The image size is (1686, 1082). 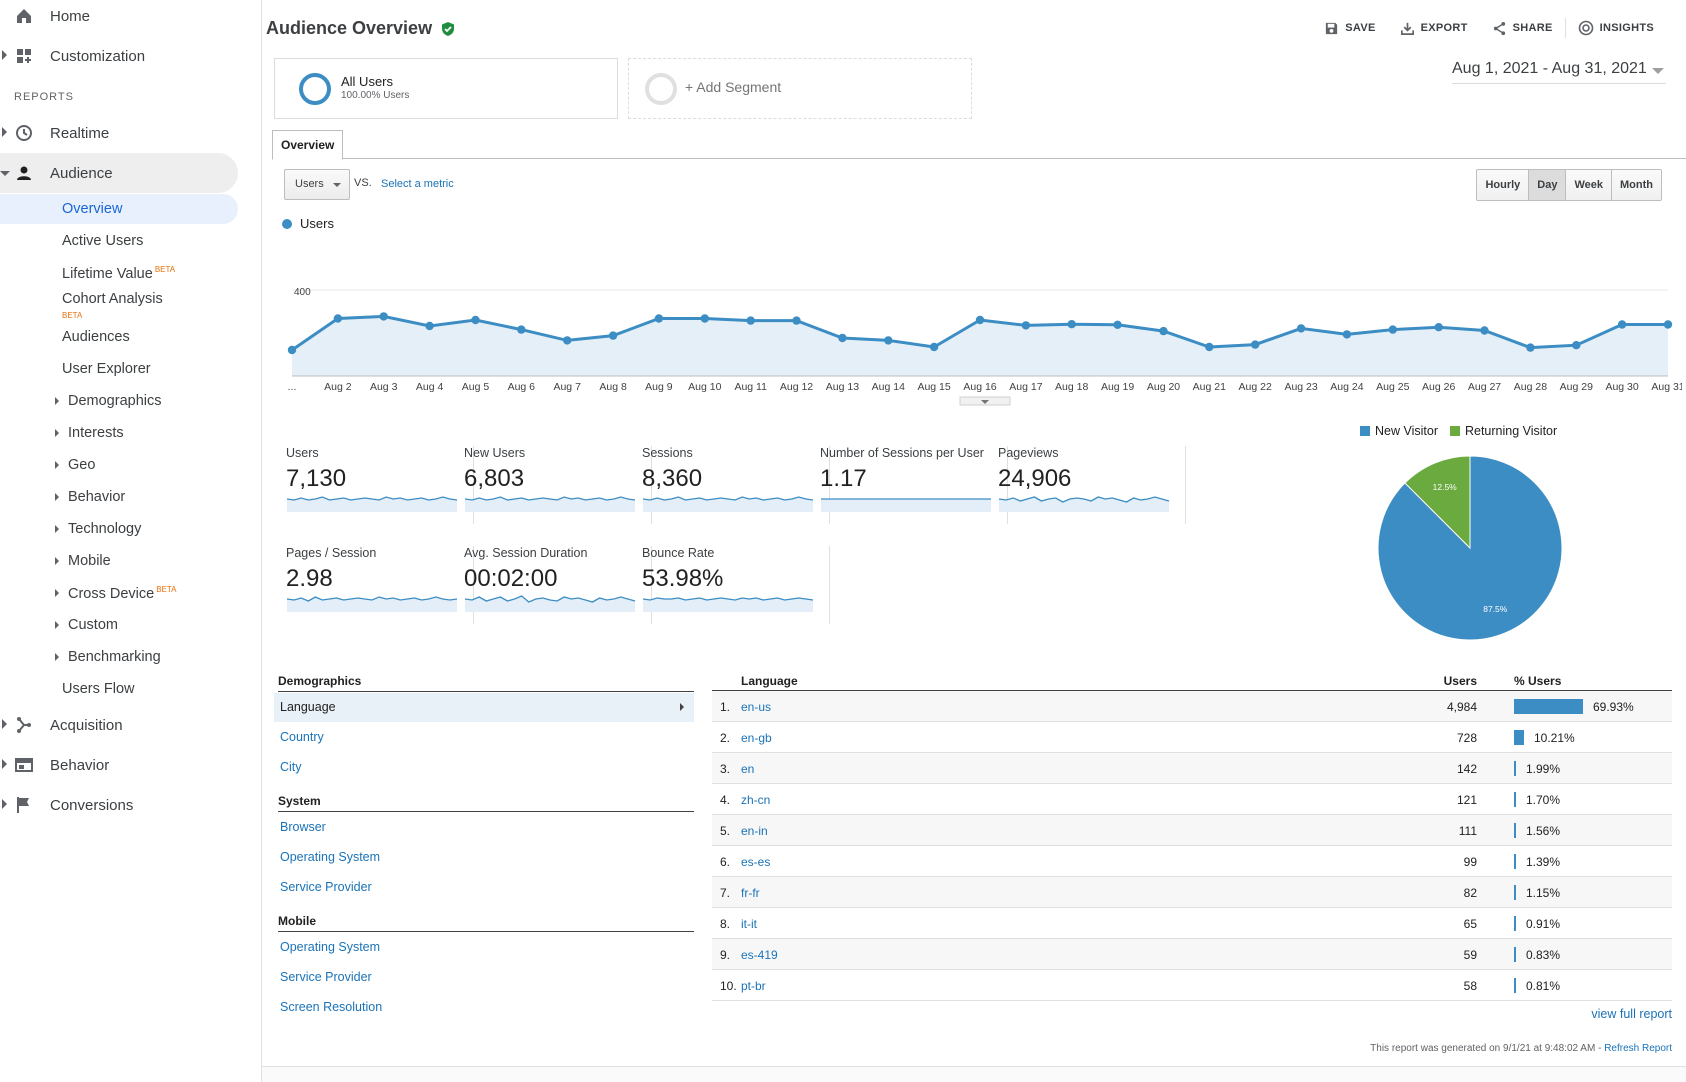 I want to click on language-link: zh-cn, so click(x=756, y=800).